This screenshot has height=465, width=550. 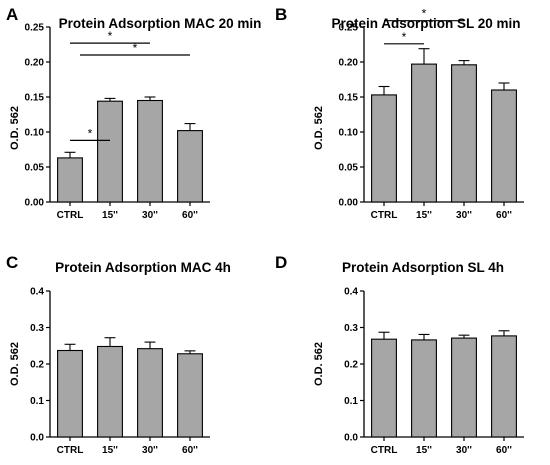 I want to click on panel-title: Protein Adsorption SL 20 min, so click(x=425, y=23).